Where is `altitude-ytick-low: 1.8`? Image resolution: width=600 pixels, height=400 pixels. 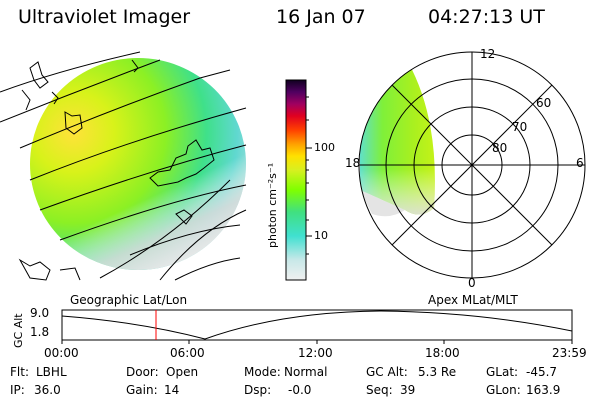 altitude-ytick-low: 1.8 is located at coordinates (40, 332).